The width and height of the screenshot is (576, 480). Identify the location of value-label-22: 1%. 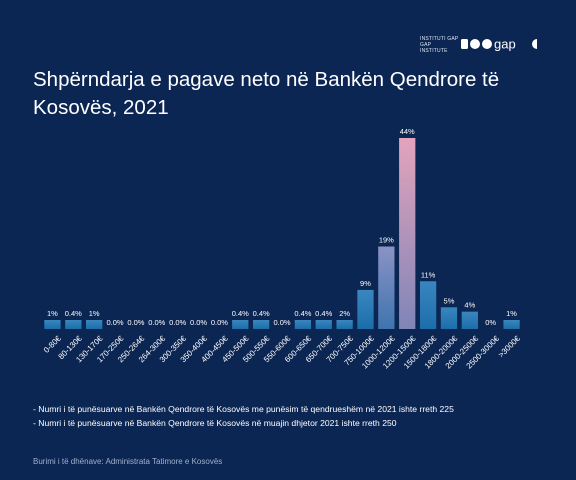
(511, 313).